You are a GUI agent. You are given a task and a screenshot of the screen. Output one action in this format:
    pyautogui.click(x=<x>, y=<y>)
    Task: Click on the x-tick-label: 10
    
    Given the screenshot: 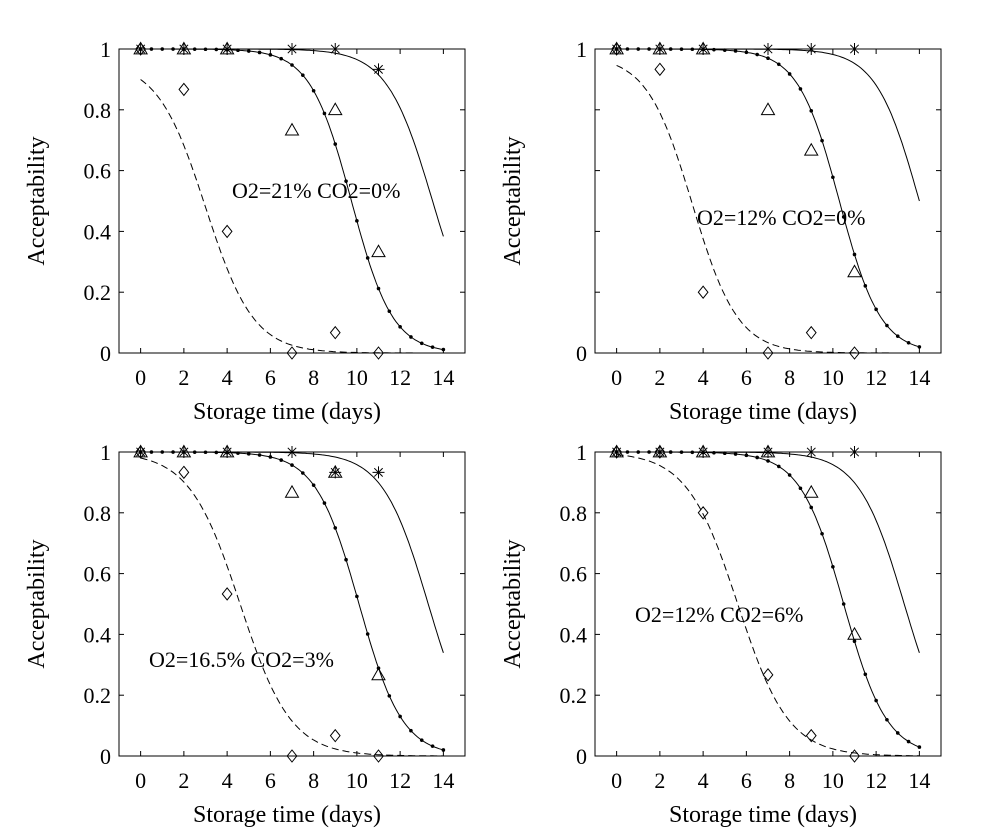 What is the action you would take?
    pyautogui.click(x=833, y=780)
    